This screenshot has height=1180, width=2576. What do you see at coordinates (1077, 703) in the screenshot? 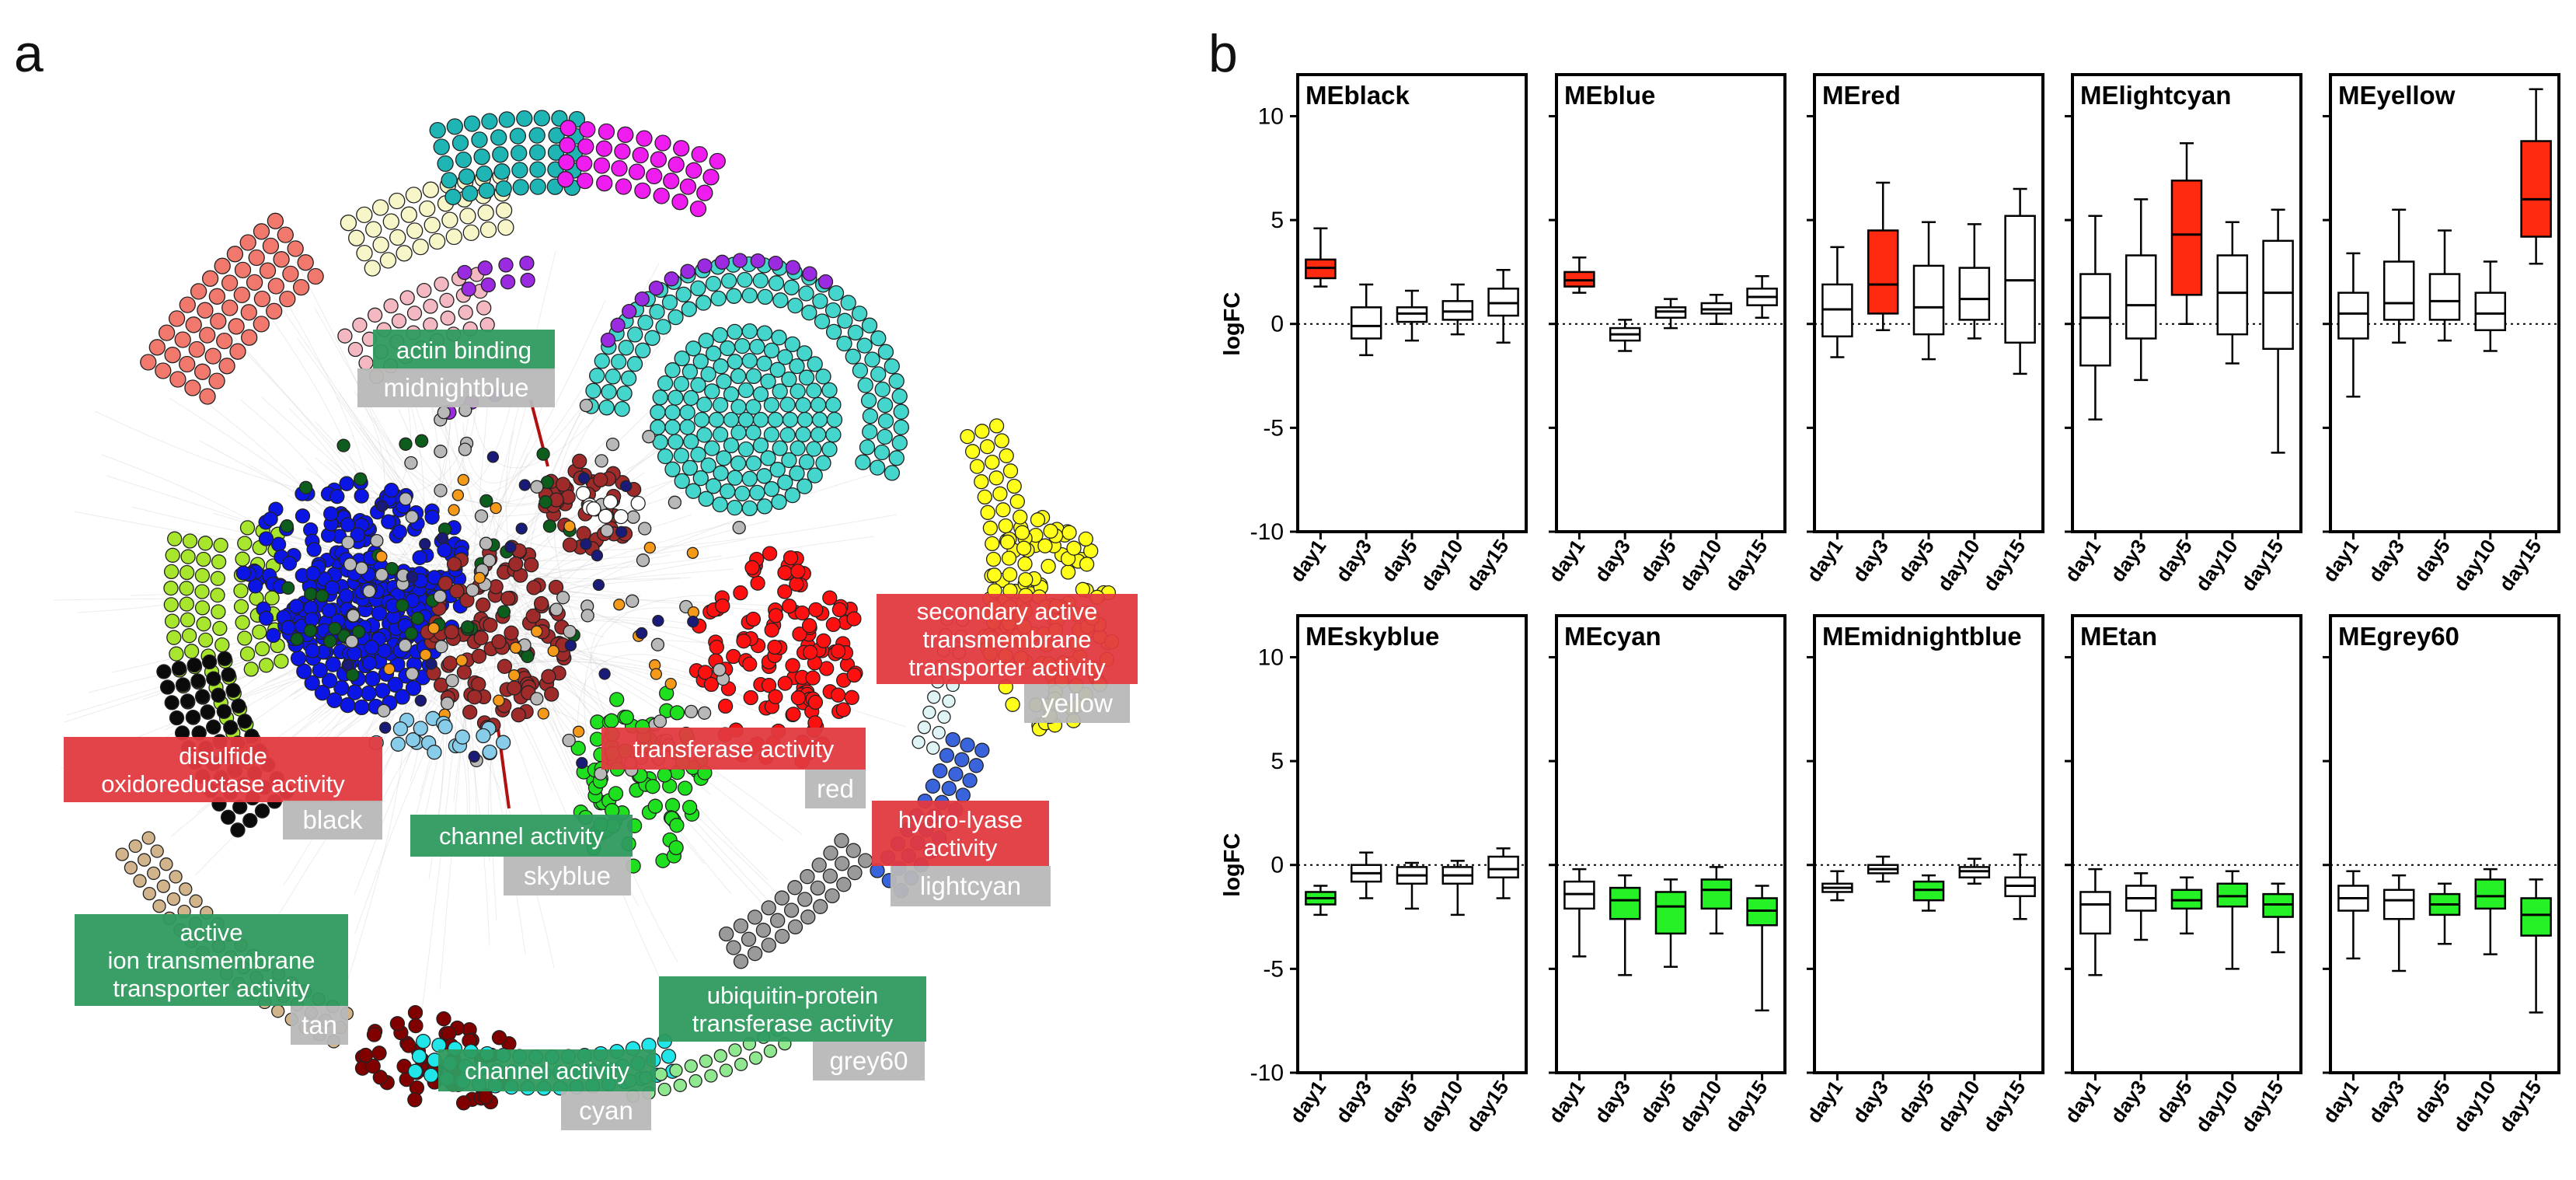
I see `module-label: yellow` at bounding box center [1077, 703].